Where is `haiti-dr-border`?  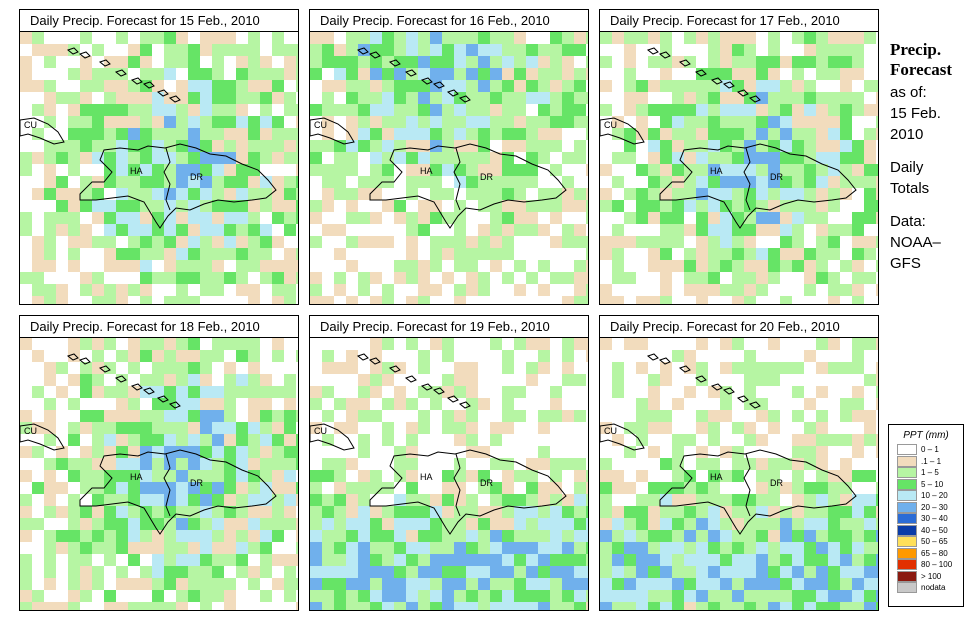 haiti-dr-border is located at coordinates (747, 179).